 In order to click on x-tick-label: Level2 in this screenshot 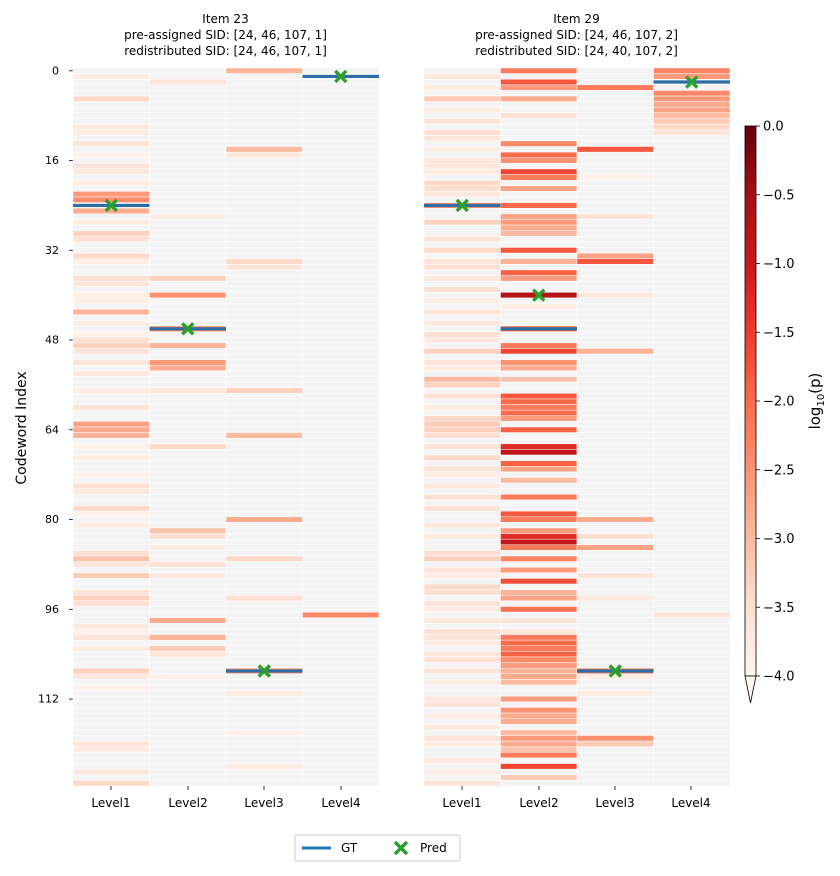, I will do `click(538, 803)`.